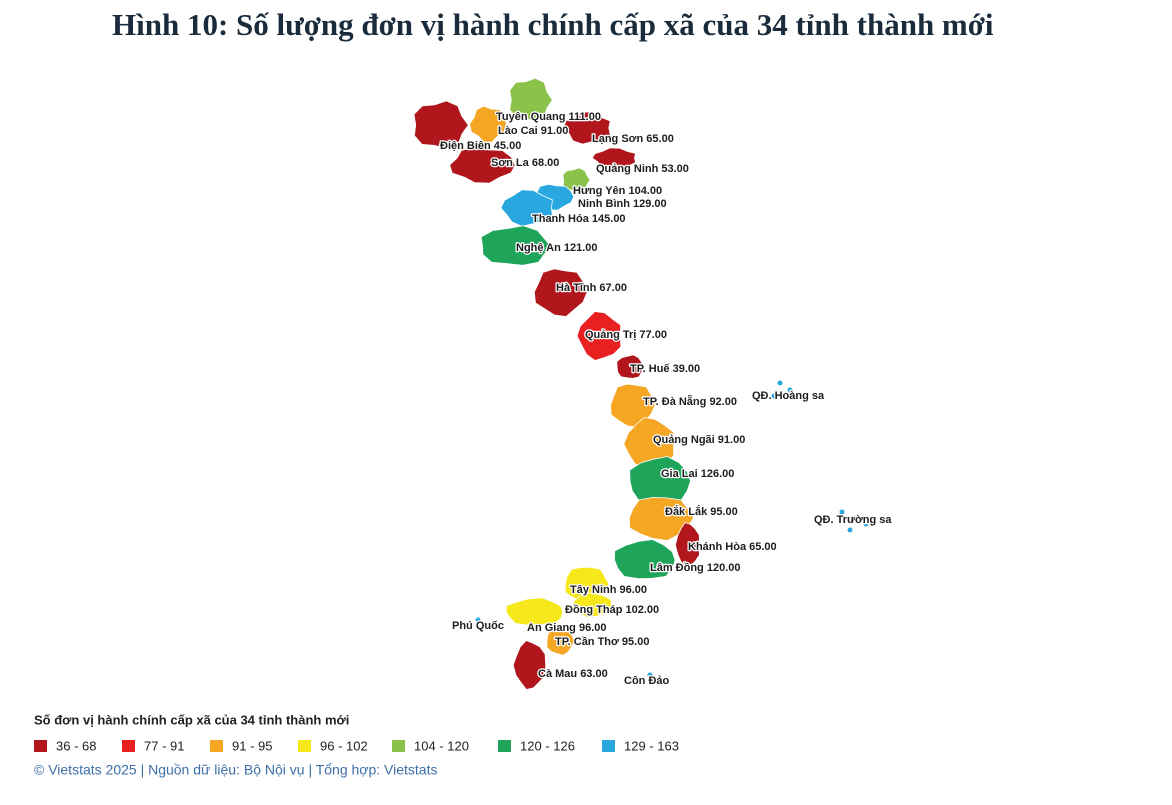 This screenshot has width=1172, height=805. Describe the element at coordinates (478, 626) in the screenshot. I see `place-label: Phú Quốc` at that location.